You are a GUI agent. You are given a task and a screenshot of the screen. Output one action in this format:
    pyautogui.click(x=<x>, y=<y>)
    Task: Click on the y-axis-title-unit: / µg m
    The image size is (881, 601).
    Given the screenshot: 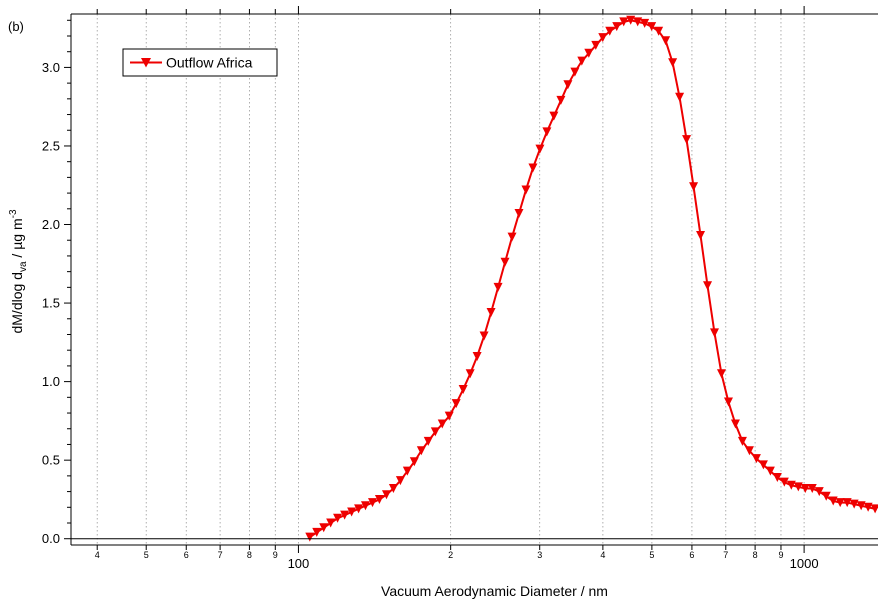 What is the action you would take?
    pyautogui.click(x=17, y=239)
    